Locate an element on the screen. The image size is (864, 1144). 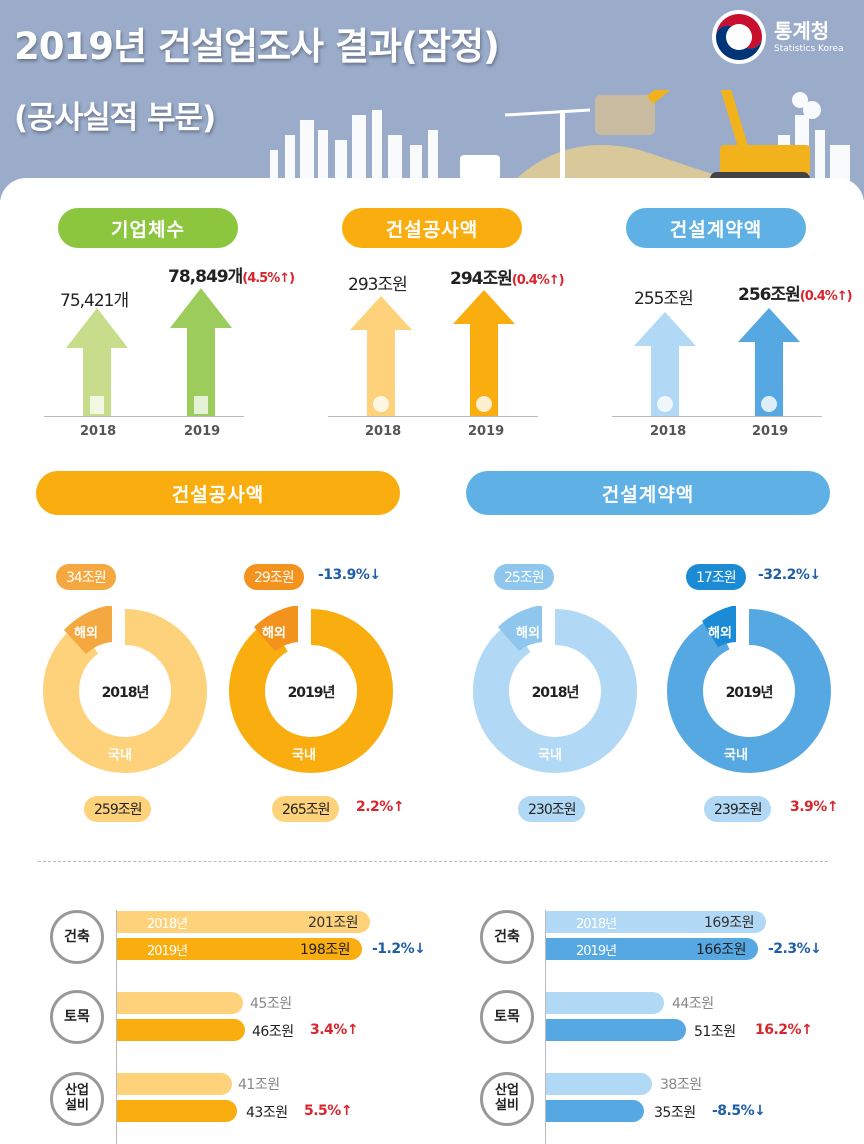
domestic-change: 3.9%↑ is located at coordinates (814, 807).